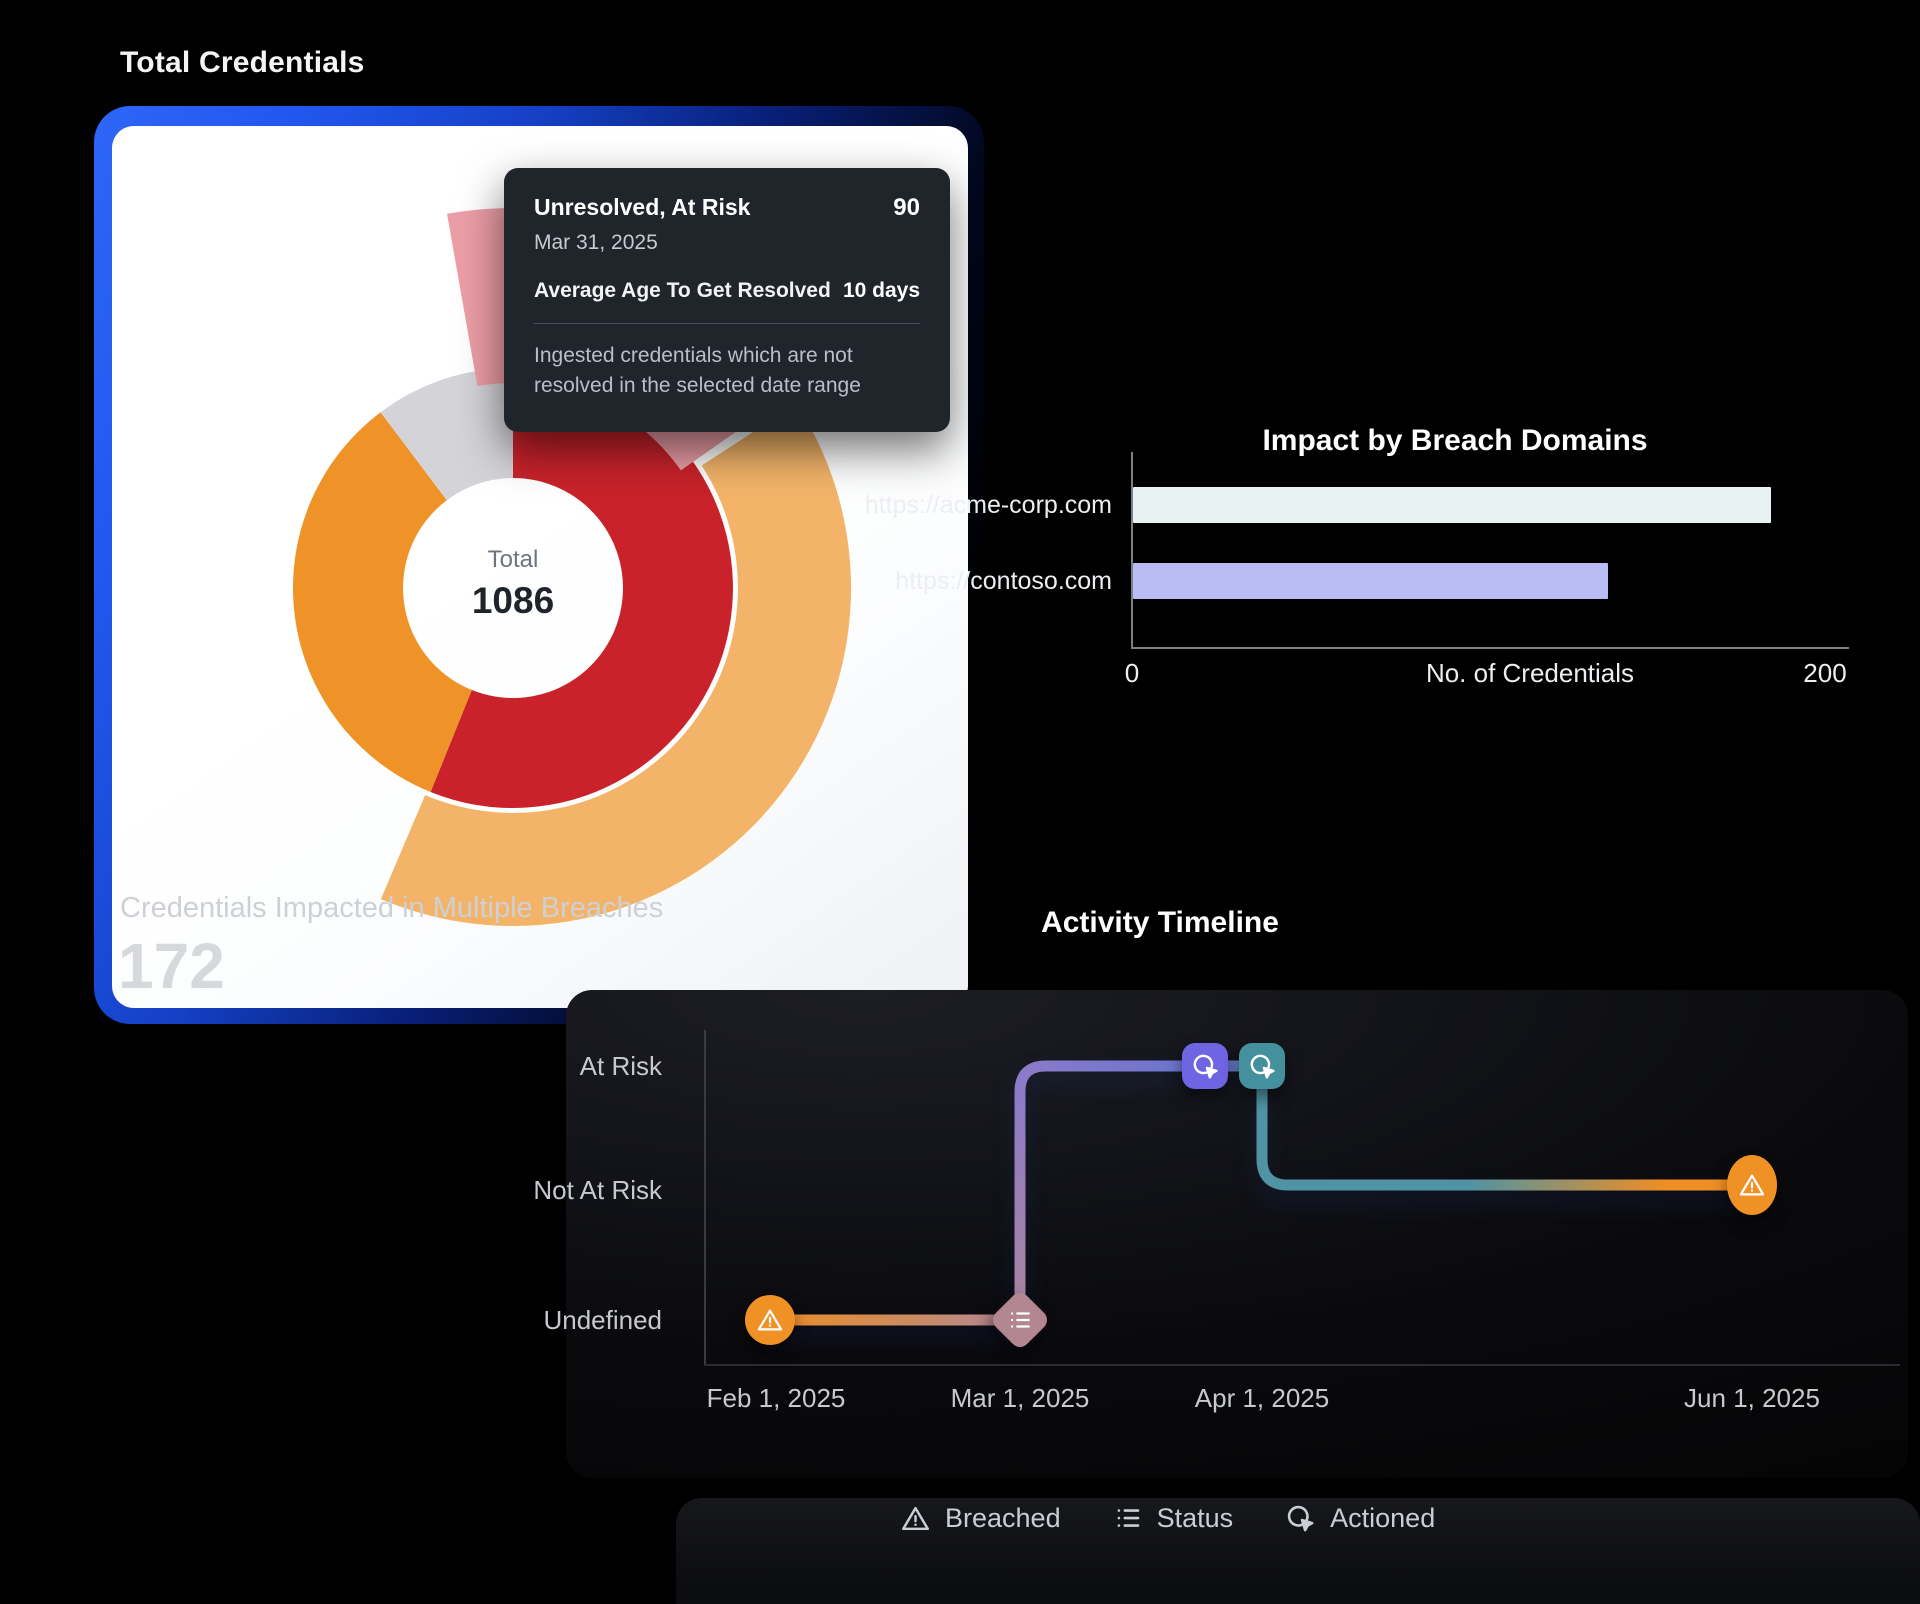  Describe the element at coordinates (1383, 1517) in the screenshot. I see `legend-label-actioned: Actioned` at that location.